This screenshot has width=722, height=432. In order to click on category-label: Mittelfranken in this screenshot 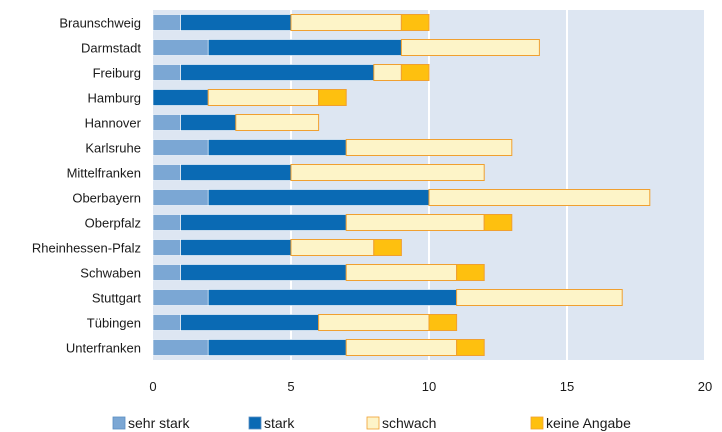, I will do `click(104, 173)`.